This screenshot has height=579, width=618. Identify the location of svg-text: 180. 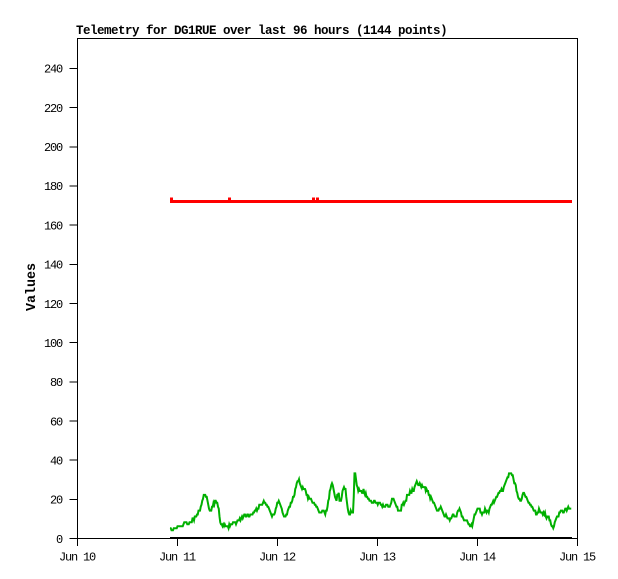
(53, 187).